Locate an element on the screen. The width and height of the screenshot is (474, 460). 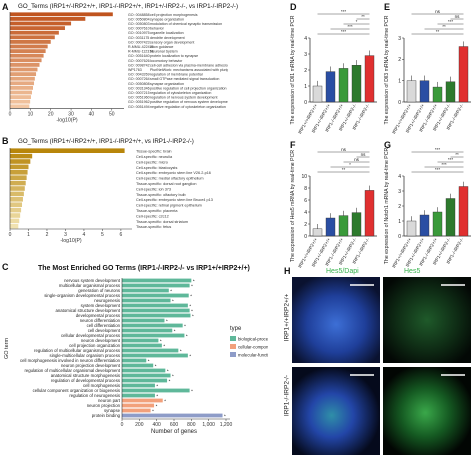
term-name: Tissue-specific: olfactory bulb is located at coordinates (161, 195).